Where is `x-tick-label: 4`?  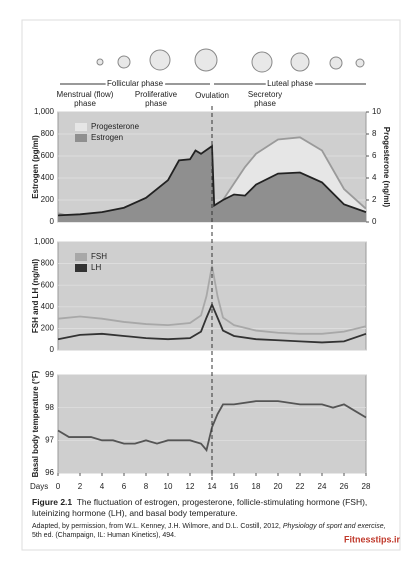 x-tick-label: 4 is located at coordinates (102, 486).